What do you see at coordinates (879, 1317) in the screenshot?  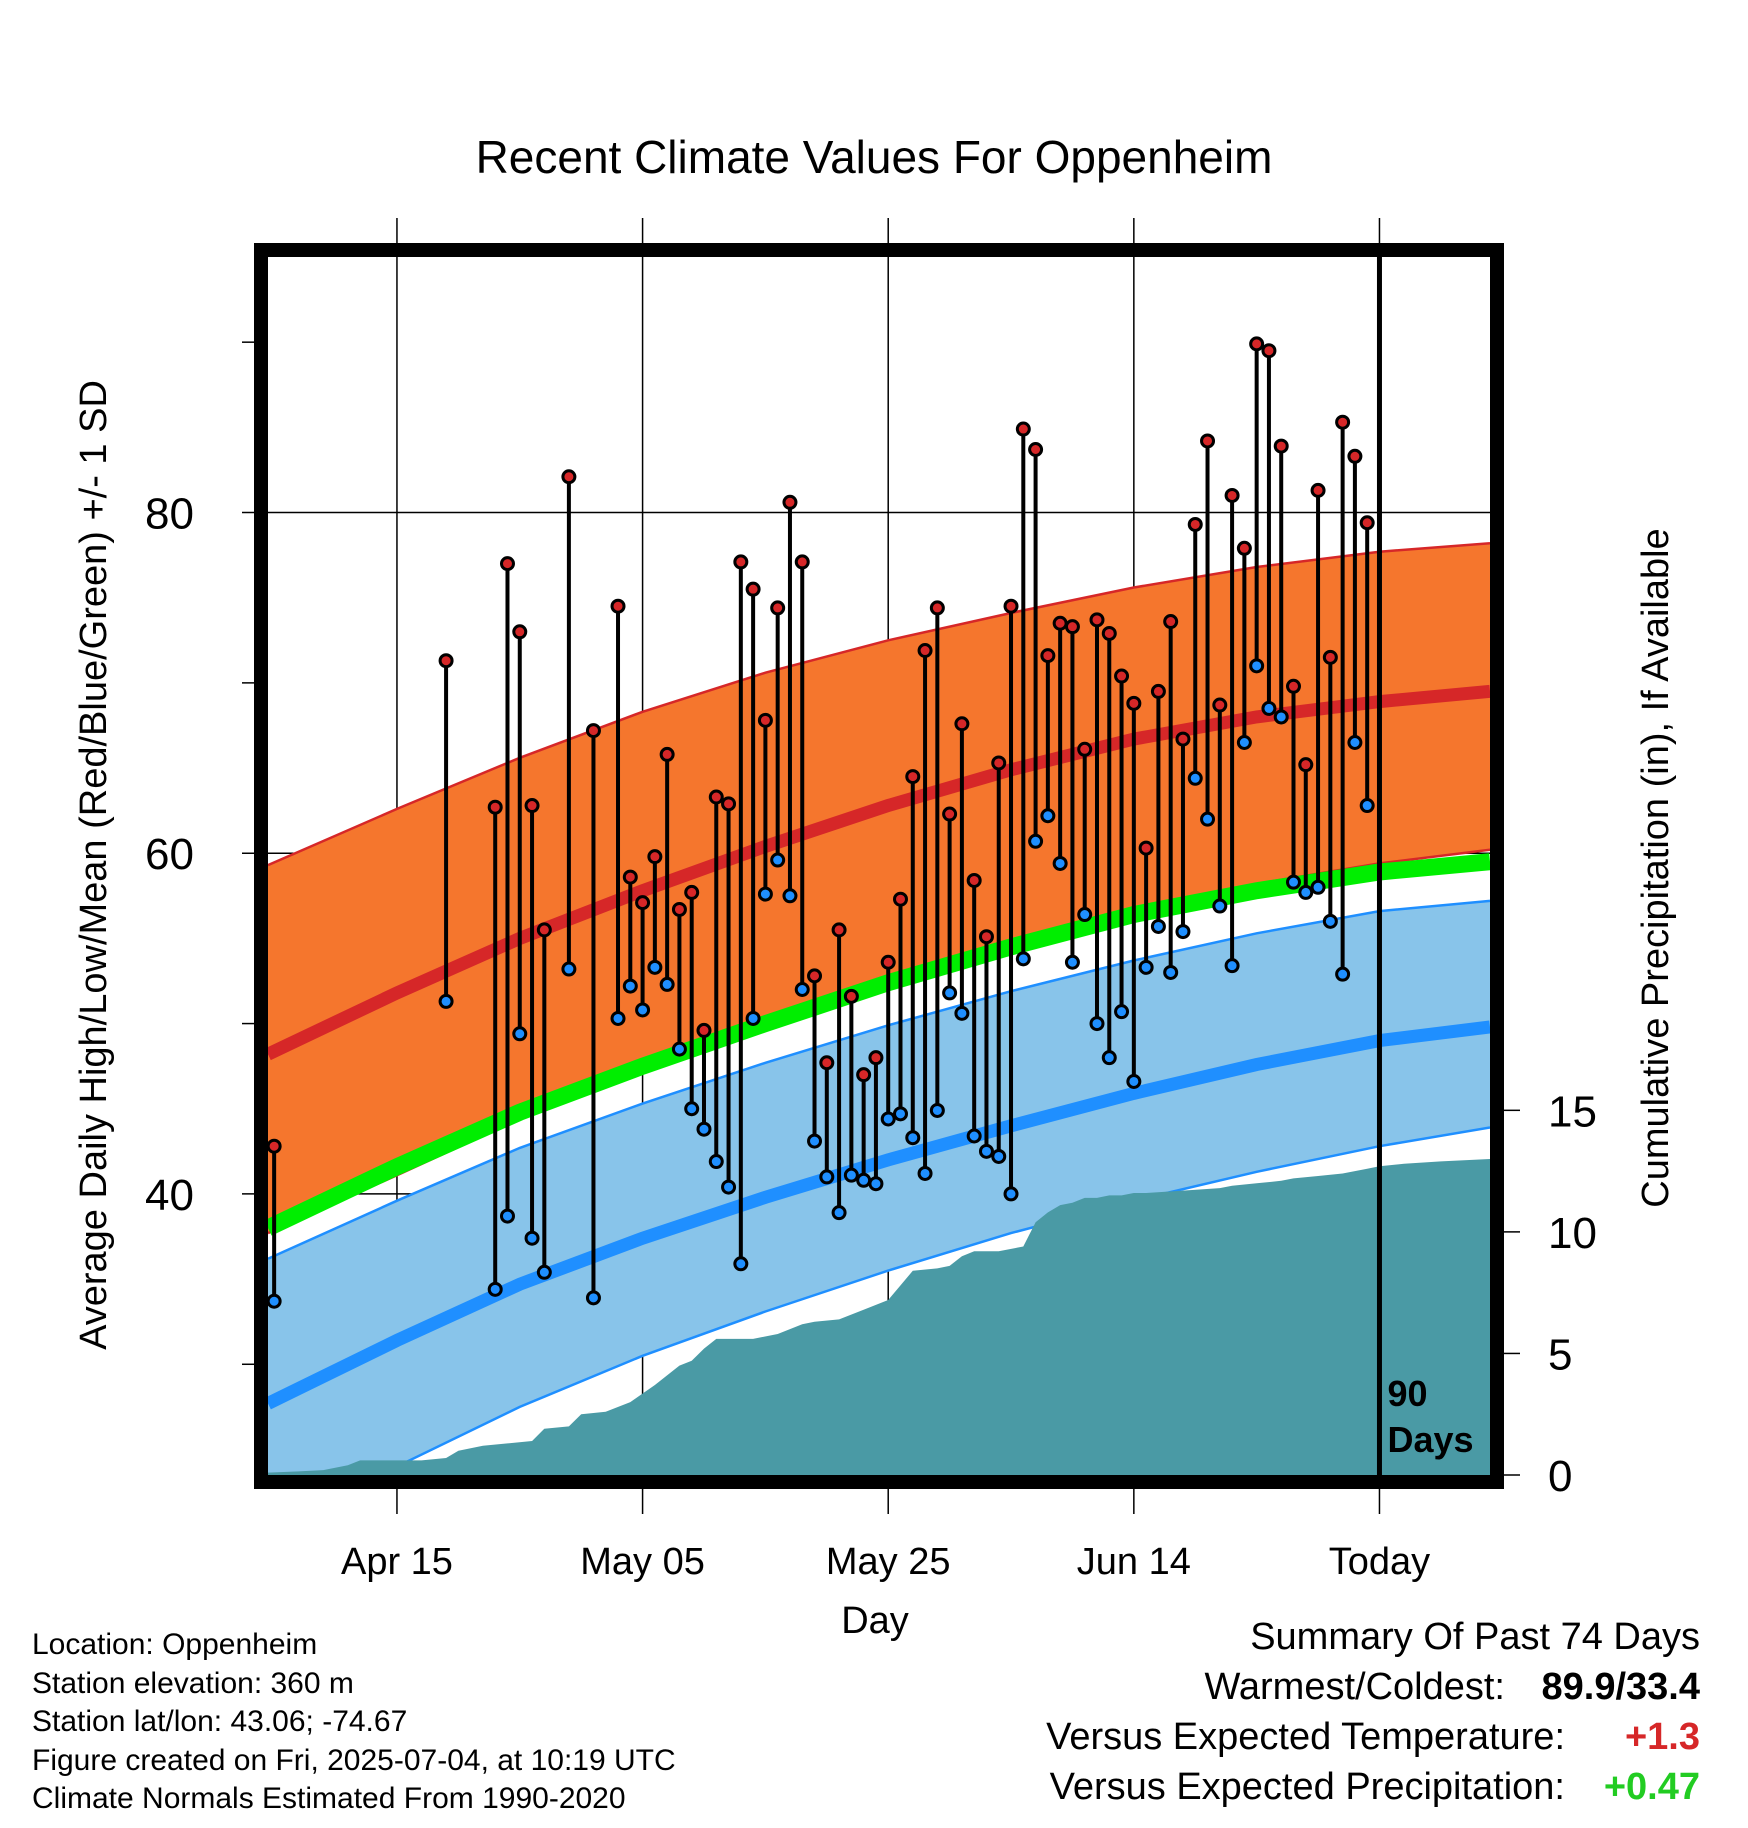 I see `precip-area-fill` at bounding box center [879, 1317].